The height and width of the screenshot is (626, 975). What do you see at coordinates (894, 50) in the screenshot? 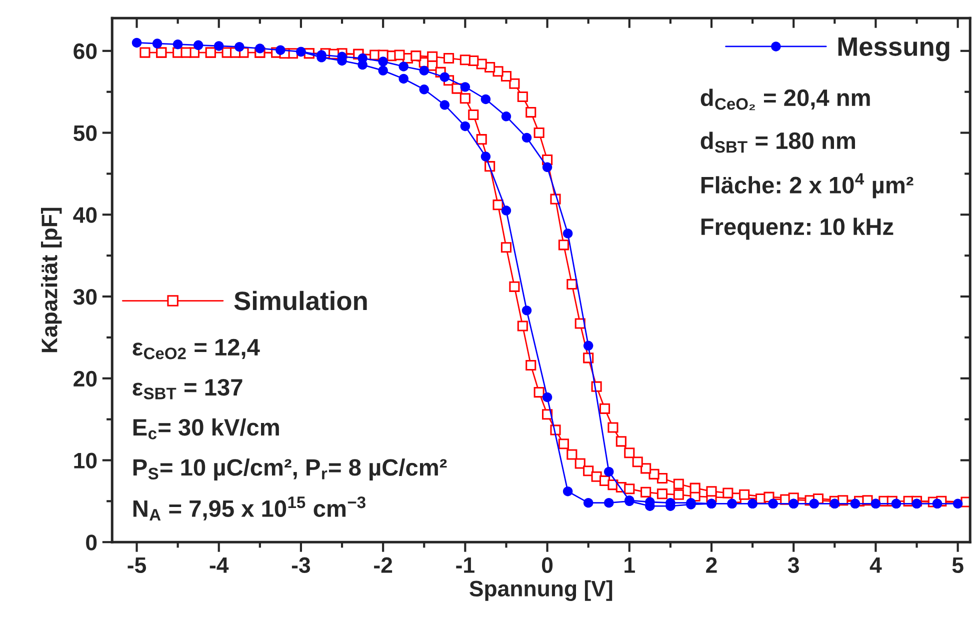
I see `legend-label: Messung` at bounding box center [894, 50].